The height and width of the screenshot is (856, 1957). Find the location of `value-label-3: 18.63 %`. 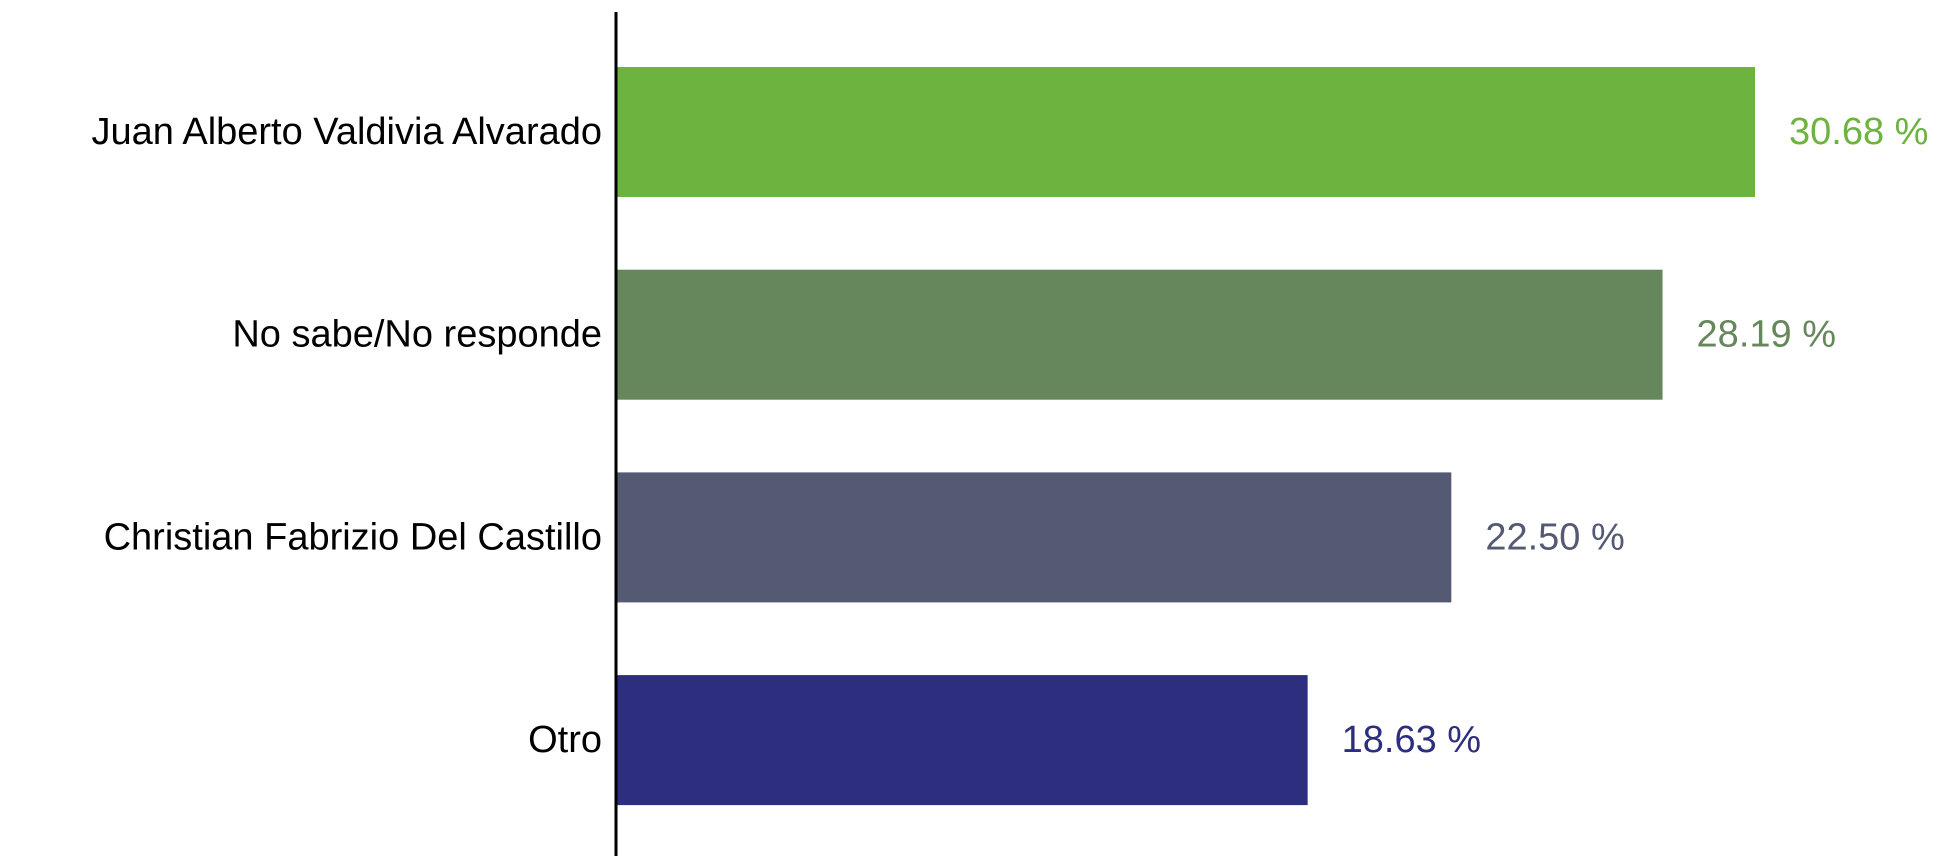

value-label-3: 18.63 % is located at coordinates (1411, 740).